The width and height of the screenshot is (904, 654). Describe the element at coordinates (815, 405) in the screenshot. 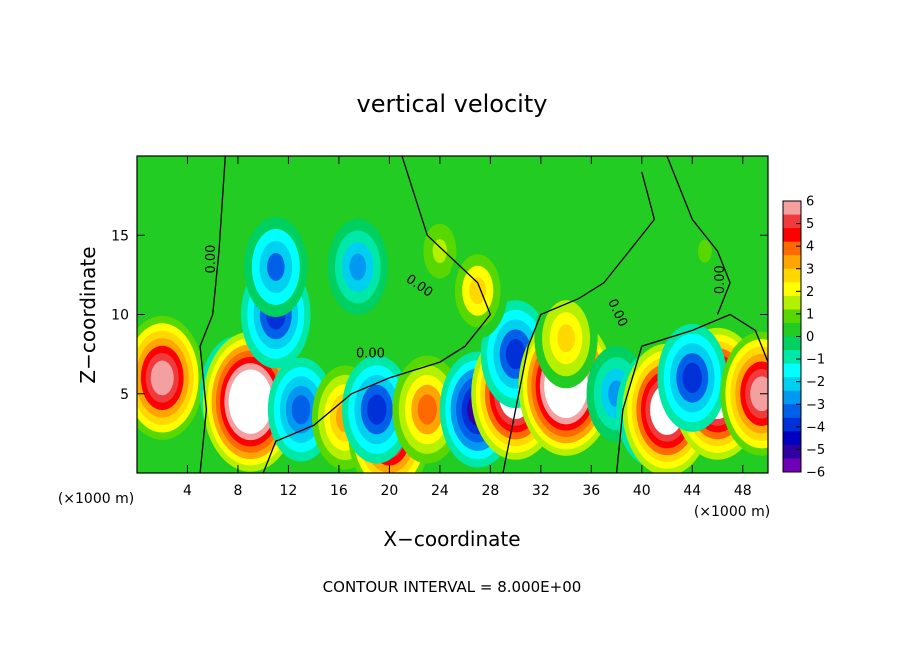

I see `colorbar-tick-label: −3` at that location.